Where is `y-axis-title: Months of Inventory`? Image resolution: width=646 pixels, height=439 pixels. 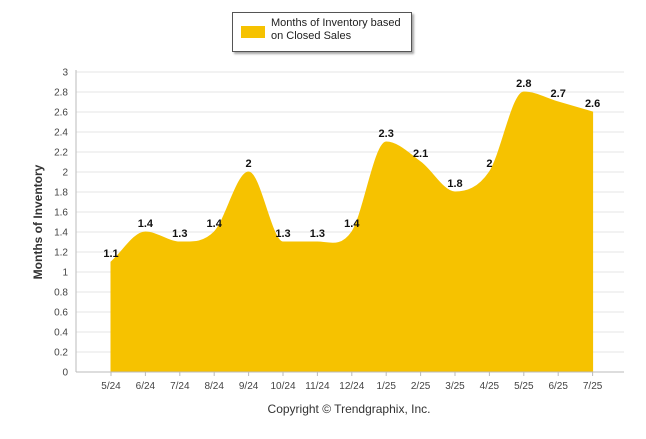 y-axis-title: Months of Inventory is located at coordinates (38, 221).